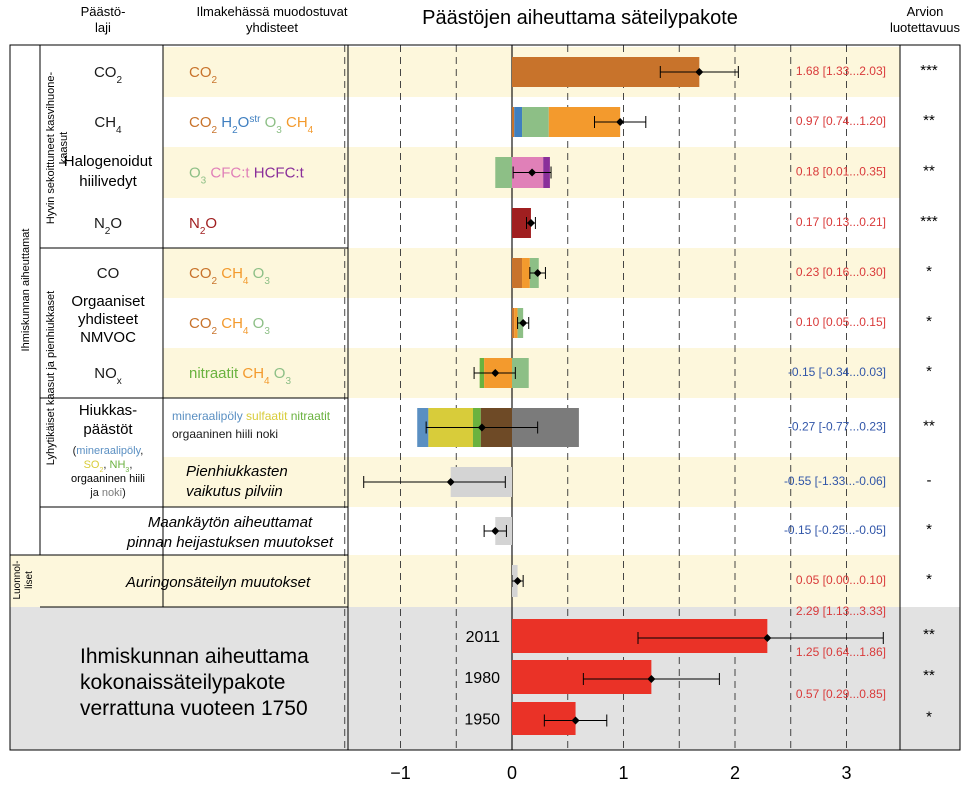 This screenshot has width=968, height=786. I want to click on confidence-nmvoc: *, so click(929, 321).